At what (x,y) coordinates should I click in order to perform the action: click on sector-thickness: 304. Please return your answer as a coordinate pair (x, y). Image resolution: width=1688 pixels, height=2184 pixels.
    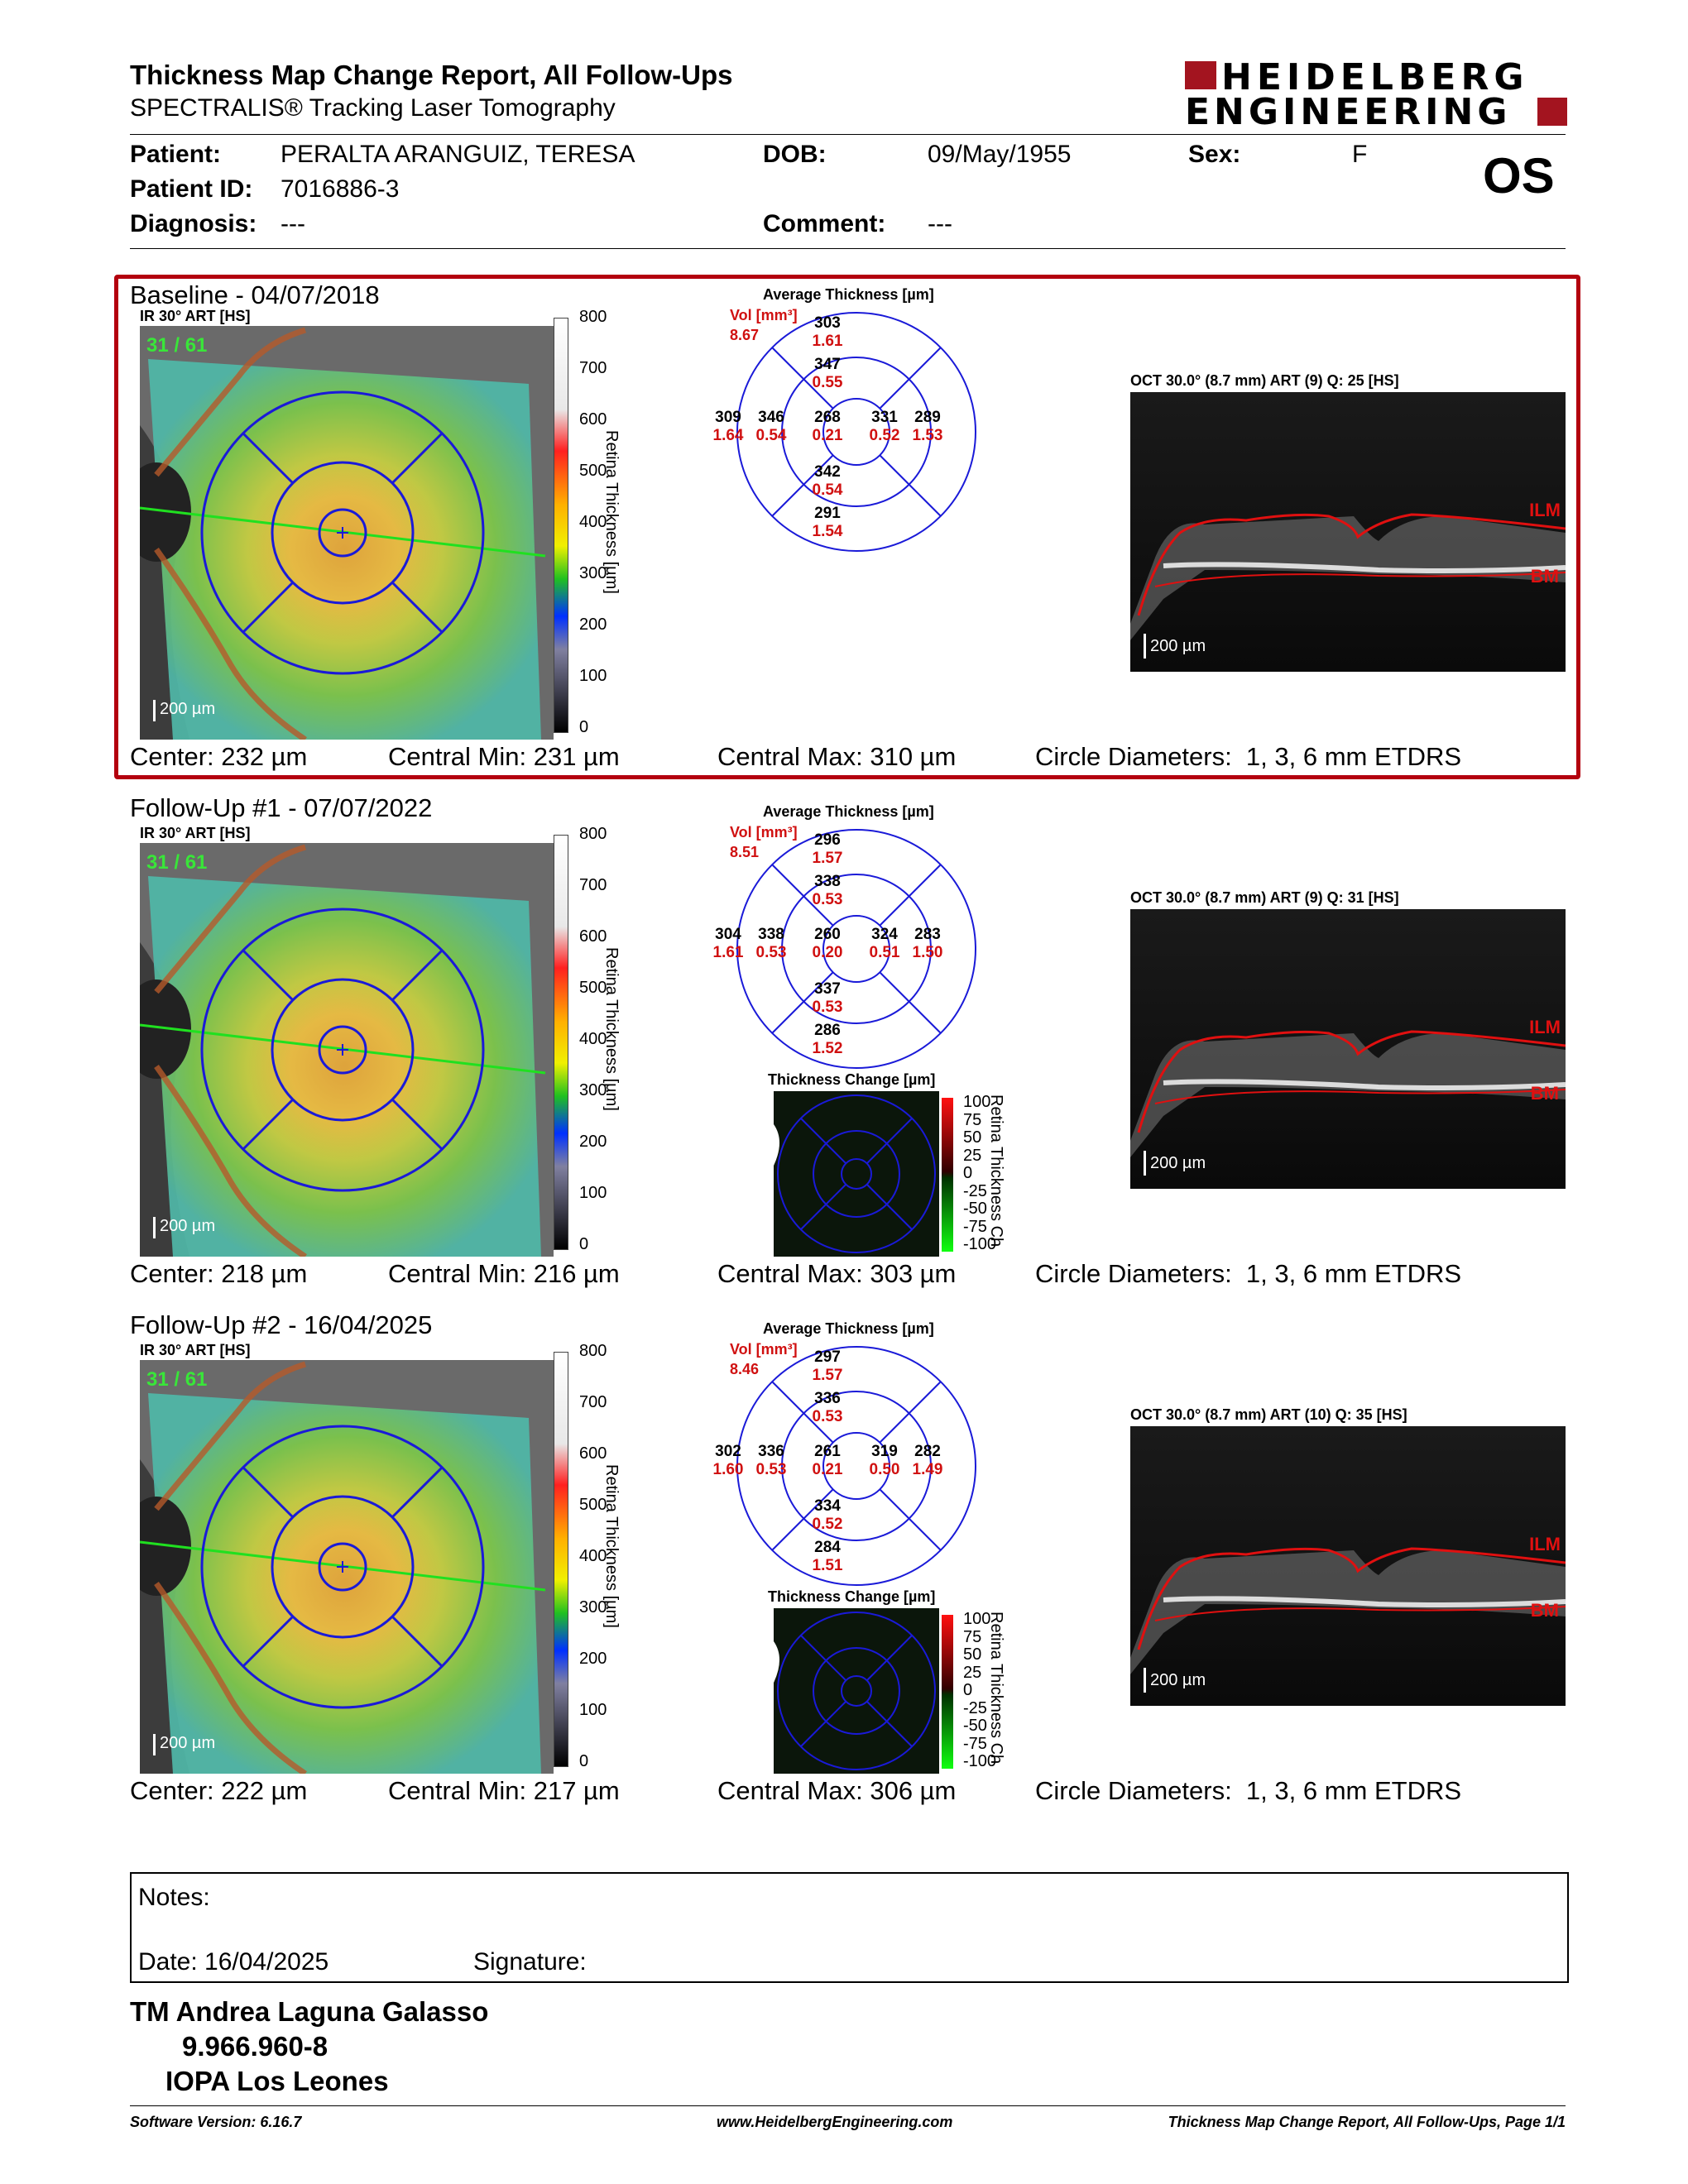
    Looking at the image, I should click on (728, 934).